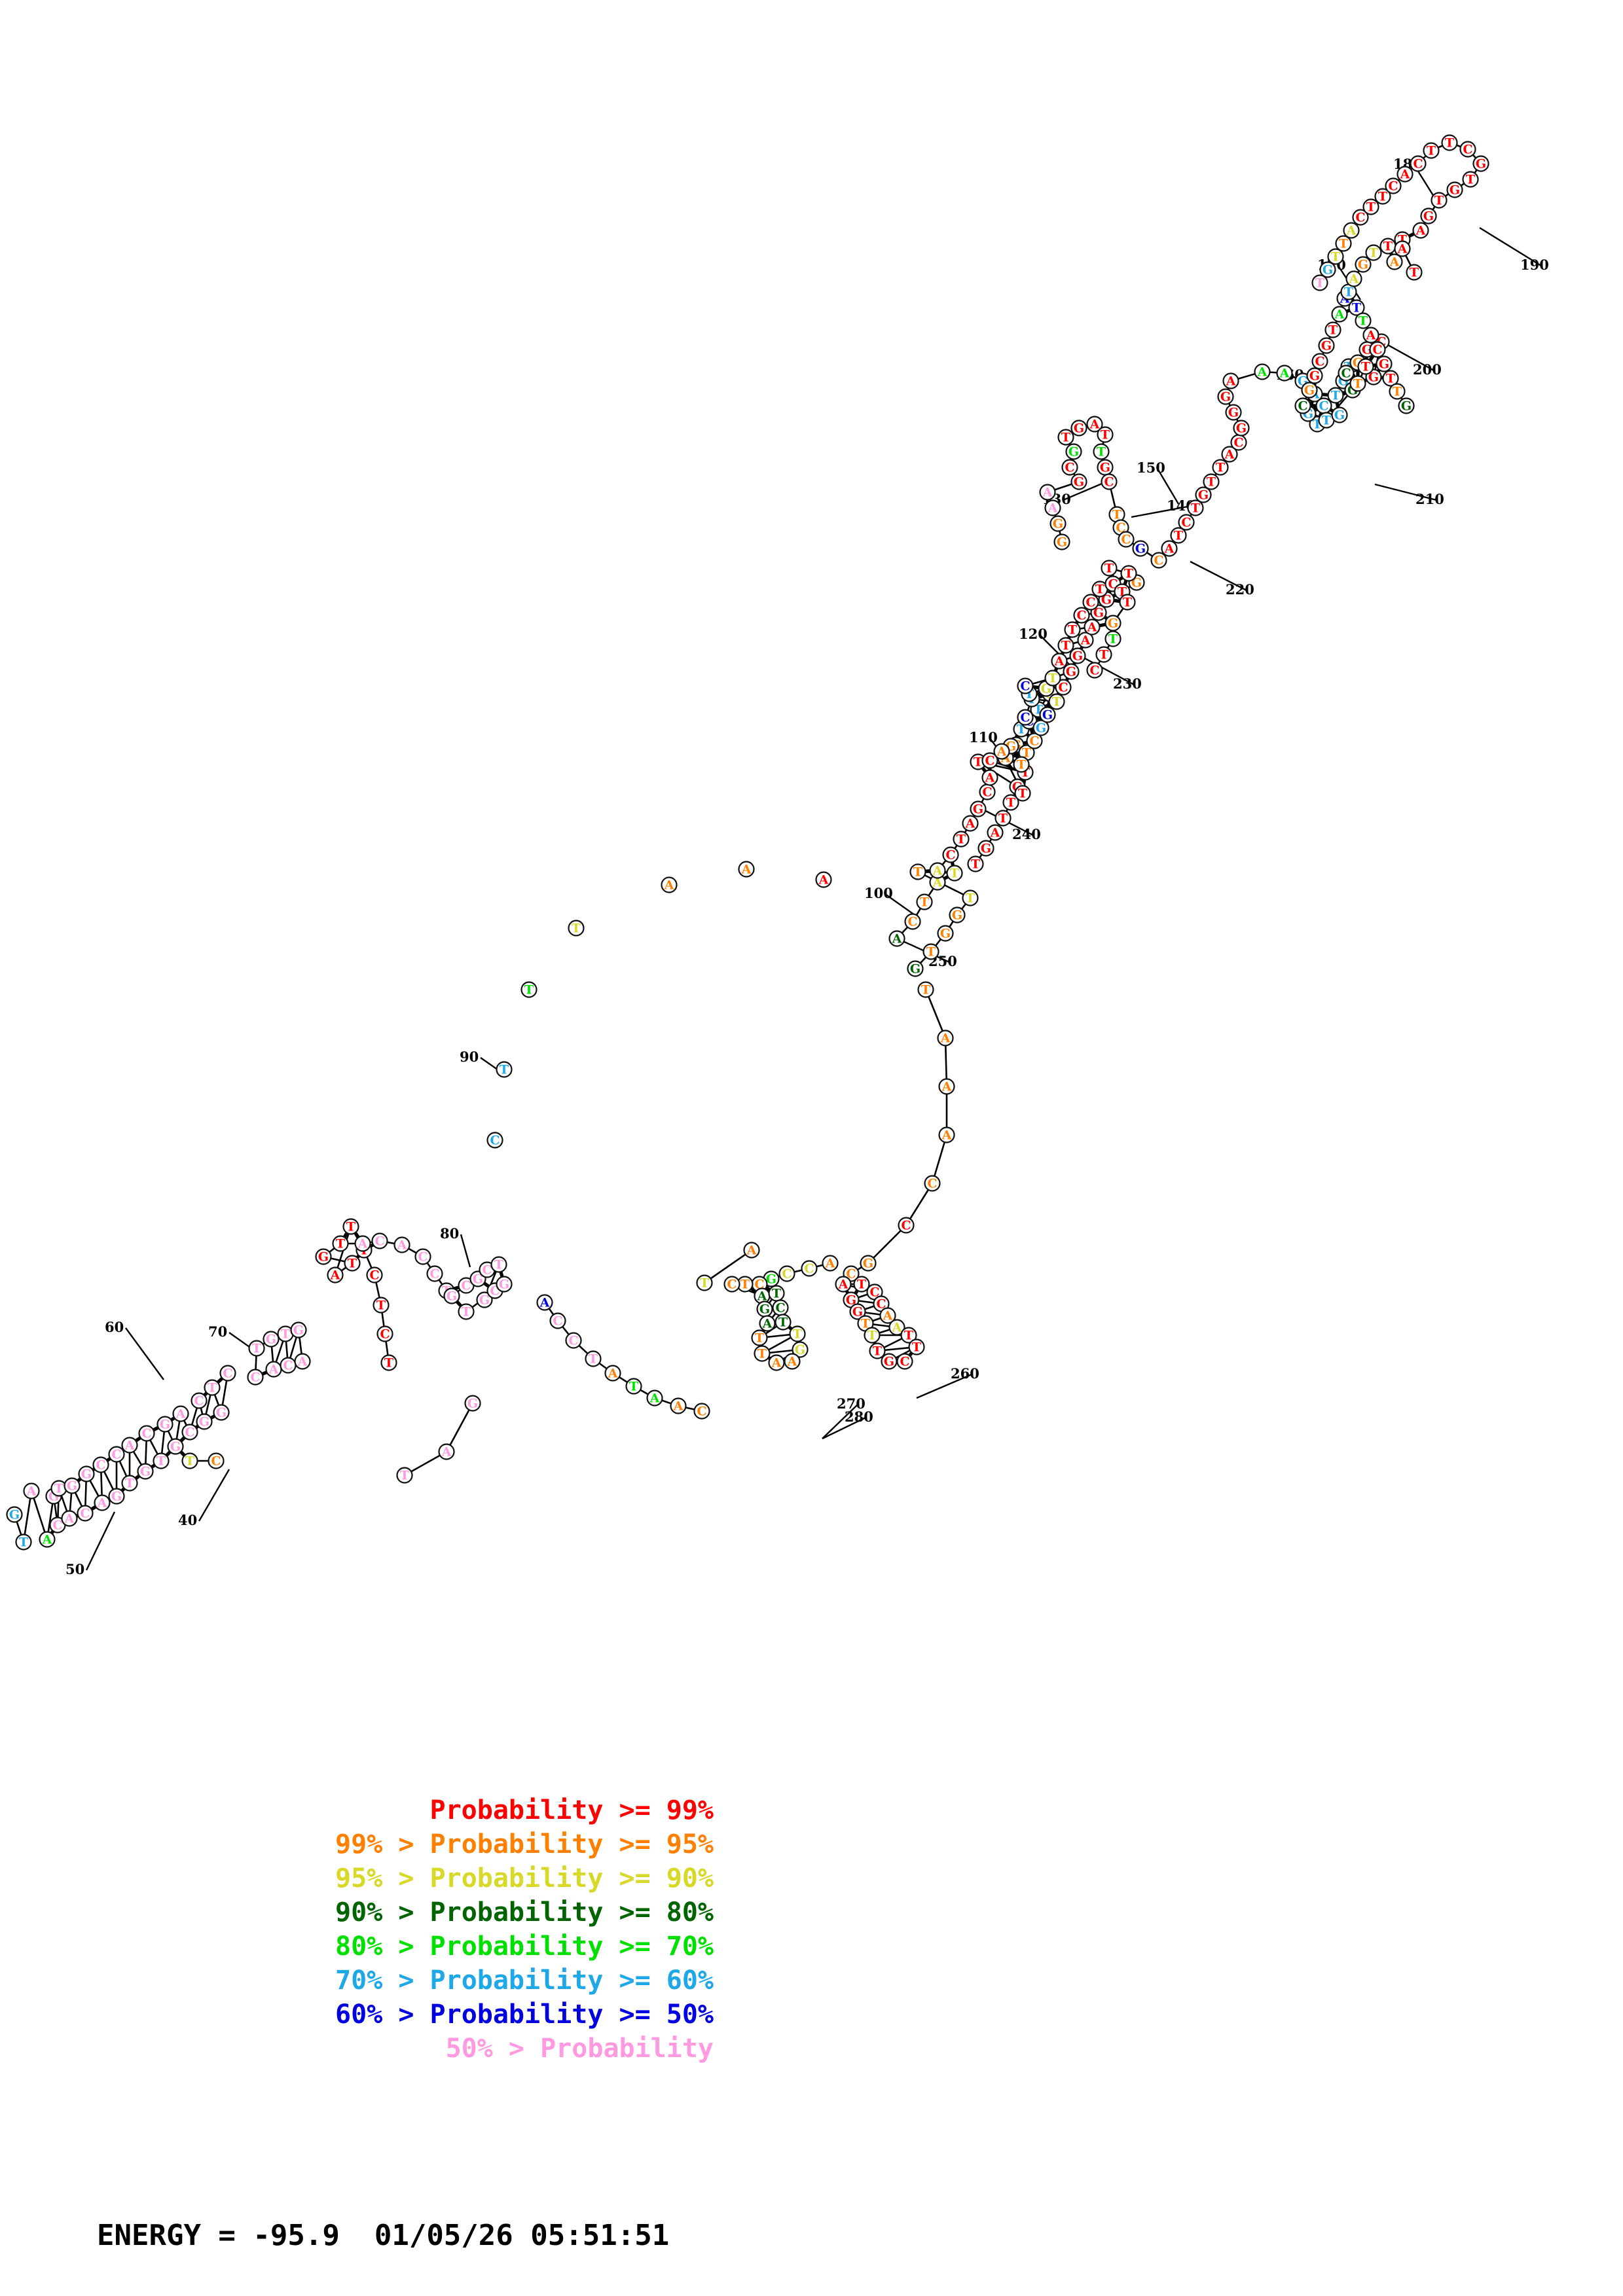  What do you see at coordinates (524, 1981) in the screenshot?
I see `legend-row: 70% > Probability >= 60%` at bounding box center [524, 1981].